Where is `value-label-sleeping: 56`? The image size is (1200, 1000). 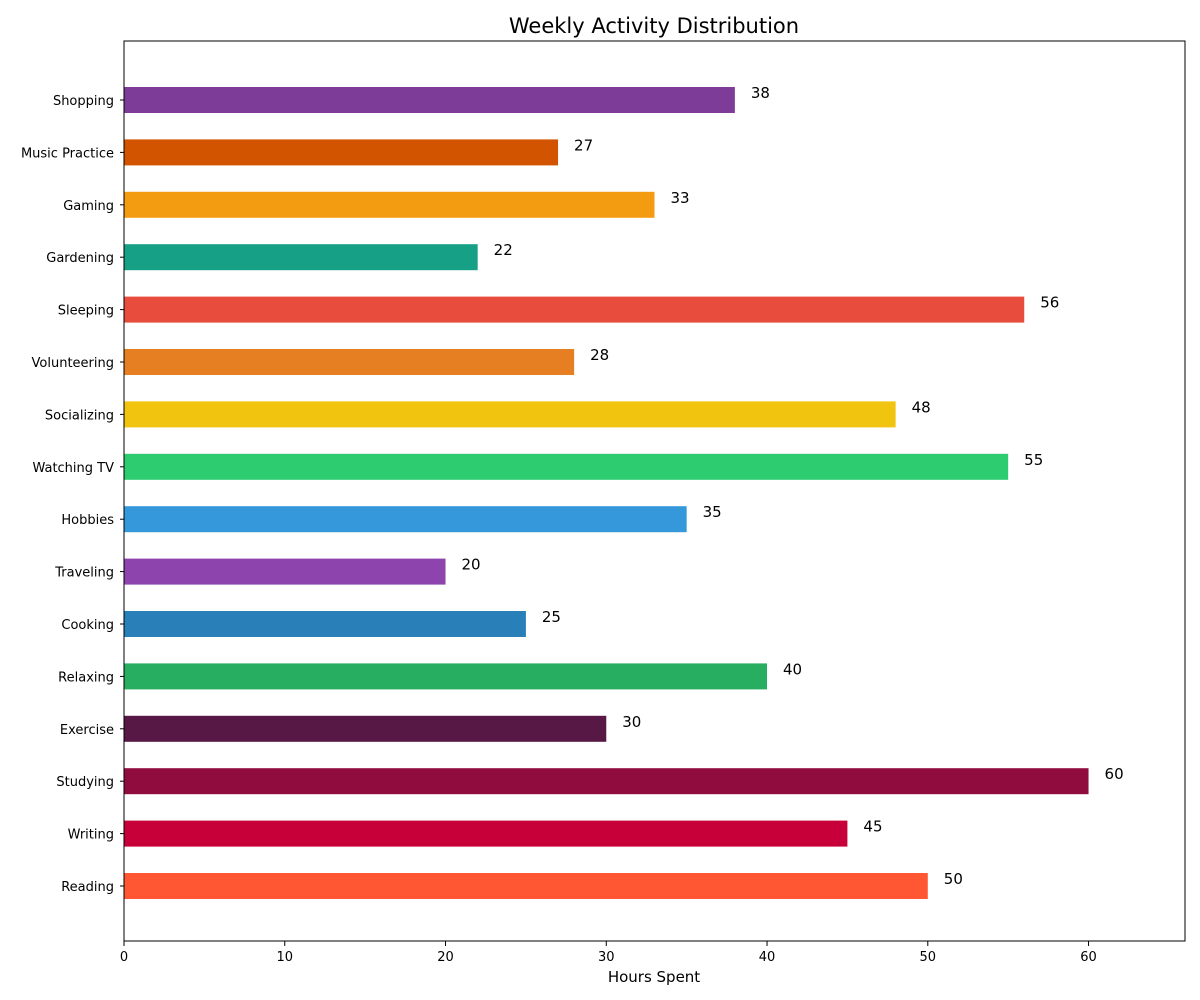
value-label-sleeping: 56 is located at coordinates (1049, 303).